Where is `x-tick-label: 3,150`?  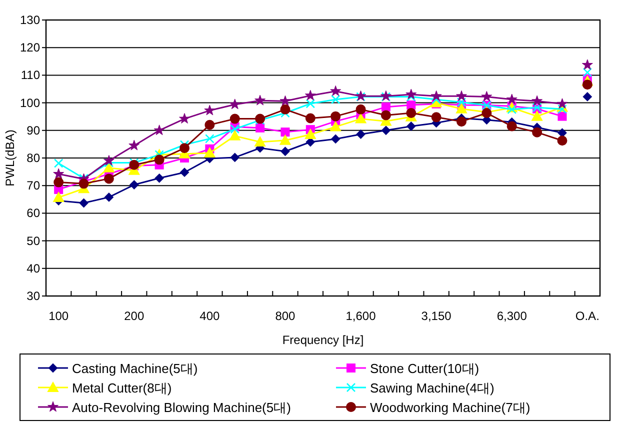
x-tick-label: 3,150 is located at coordinates (436, 316).